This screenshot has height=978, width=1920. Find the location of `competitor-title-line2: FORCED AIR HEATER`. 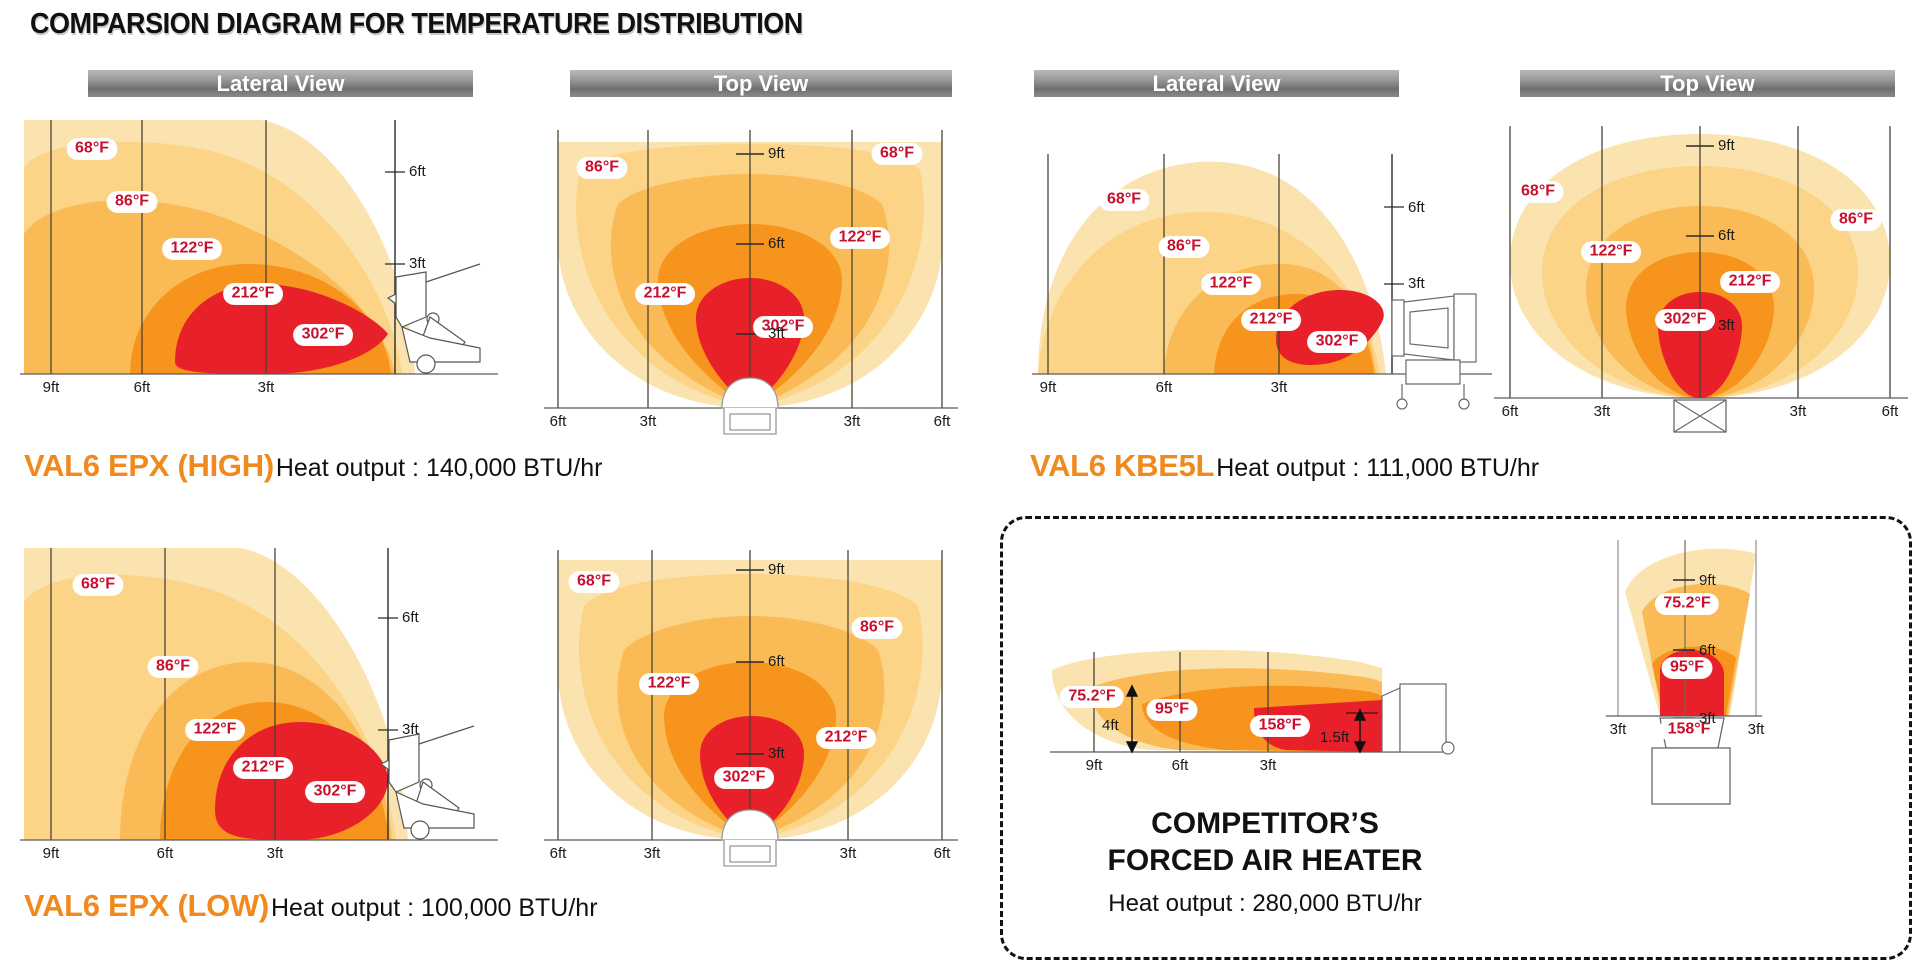

competitor-title-line2: FORCED AIR HEATER is located at coordinates (1265, 860).